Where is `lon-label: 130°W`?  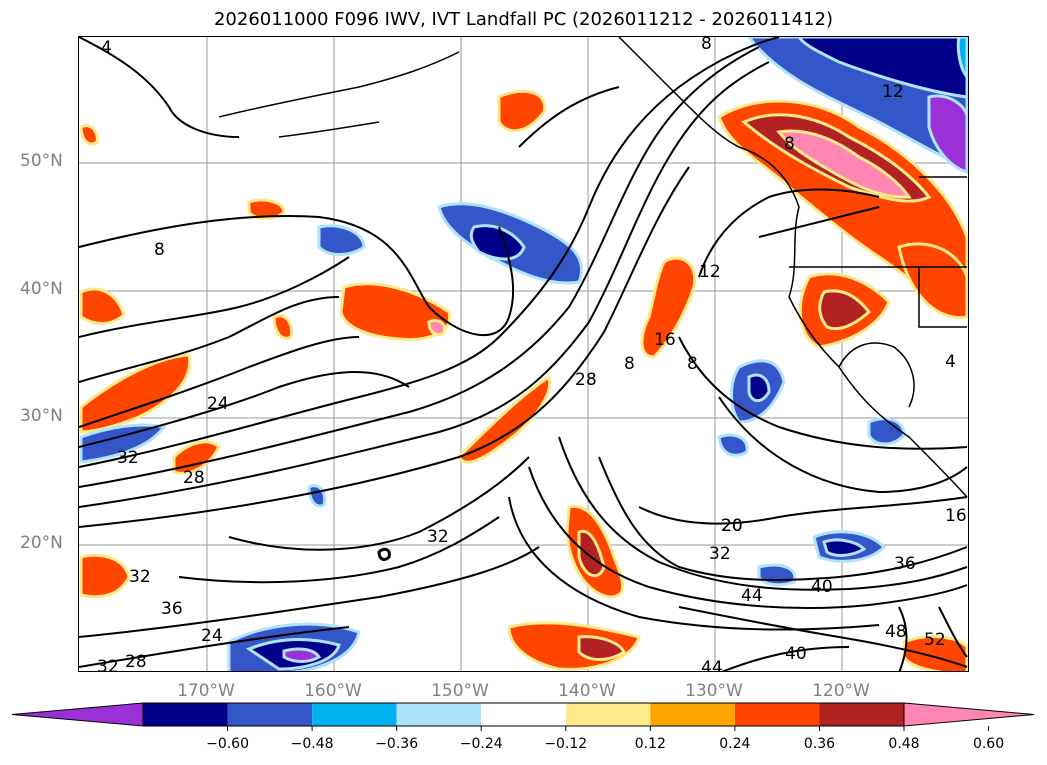 lon-label: 130°W is located at coordinates (714, 691).